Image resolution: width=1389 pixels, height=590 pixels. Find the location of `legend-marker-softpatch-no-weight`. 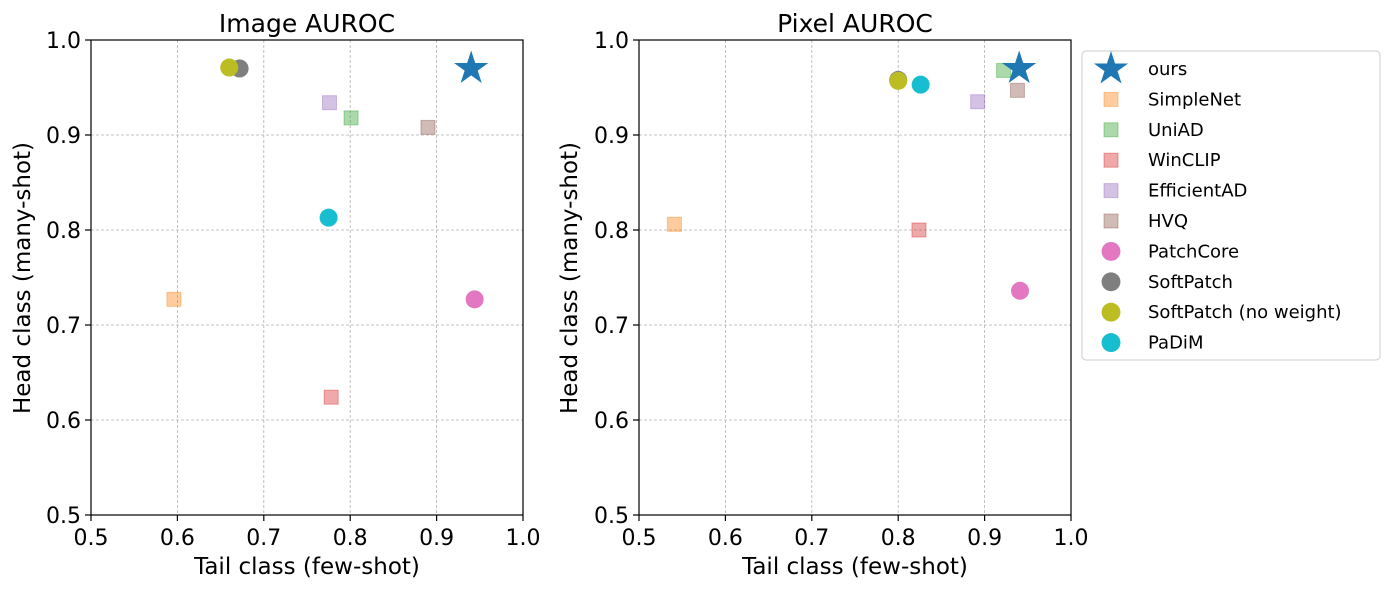

legend-marker-softpatch-no-weight is located at coordinates (1111, 312).